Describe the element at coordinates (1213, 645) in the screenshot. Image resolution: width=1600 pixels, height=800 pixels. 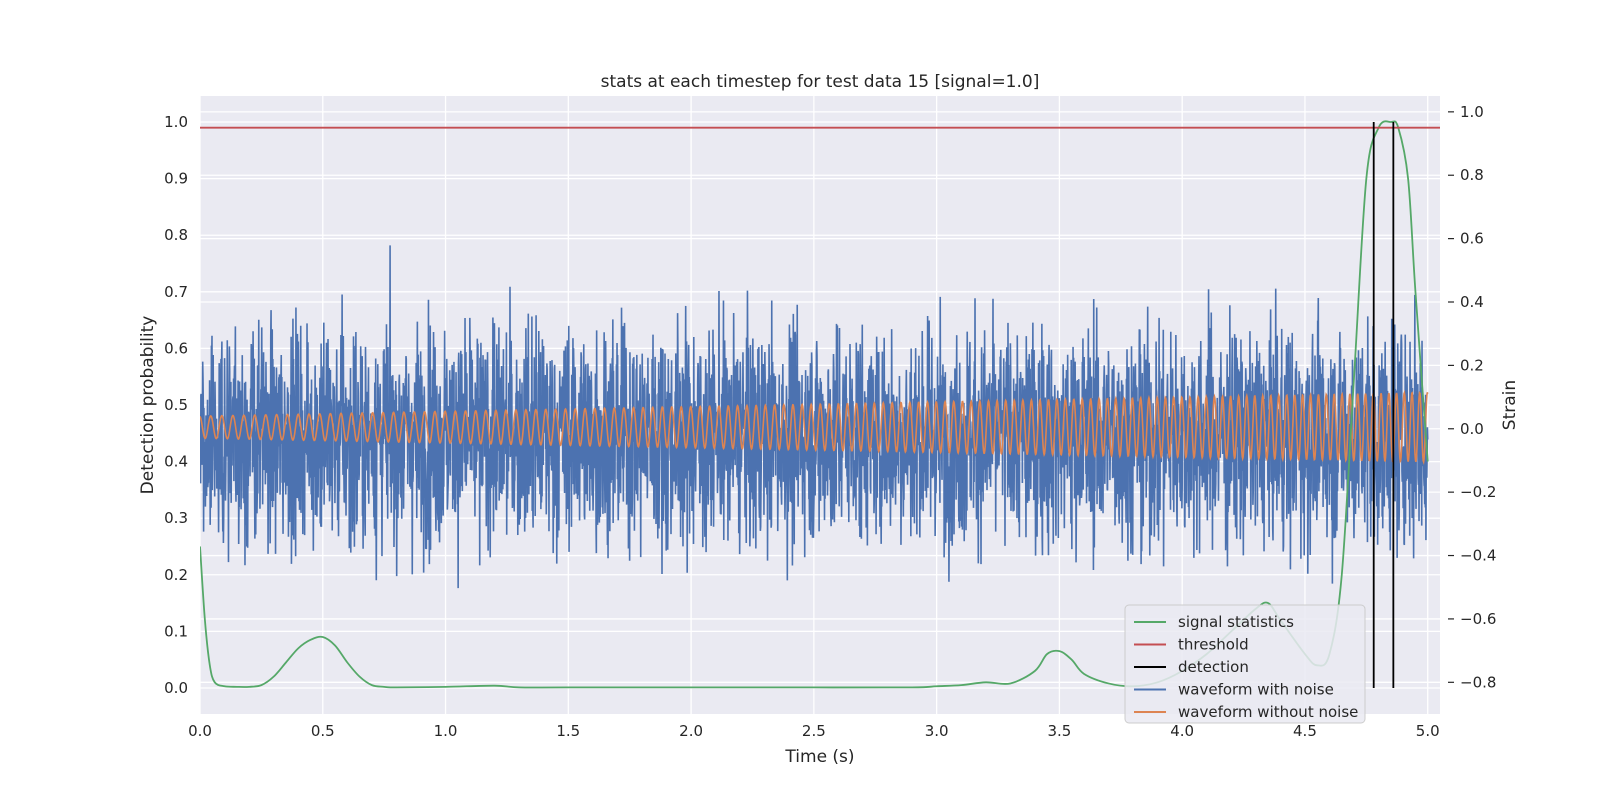
I see `legend-label: threshold` at that location.